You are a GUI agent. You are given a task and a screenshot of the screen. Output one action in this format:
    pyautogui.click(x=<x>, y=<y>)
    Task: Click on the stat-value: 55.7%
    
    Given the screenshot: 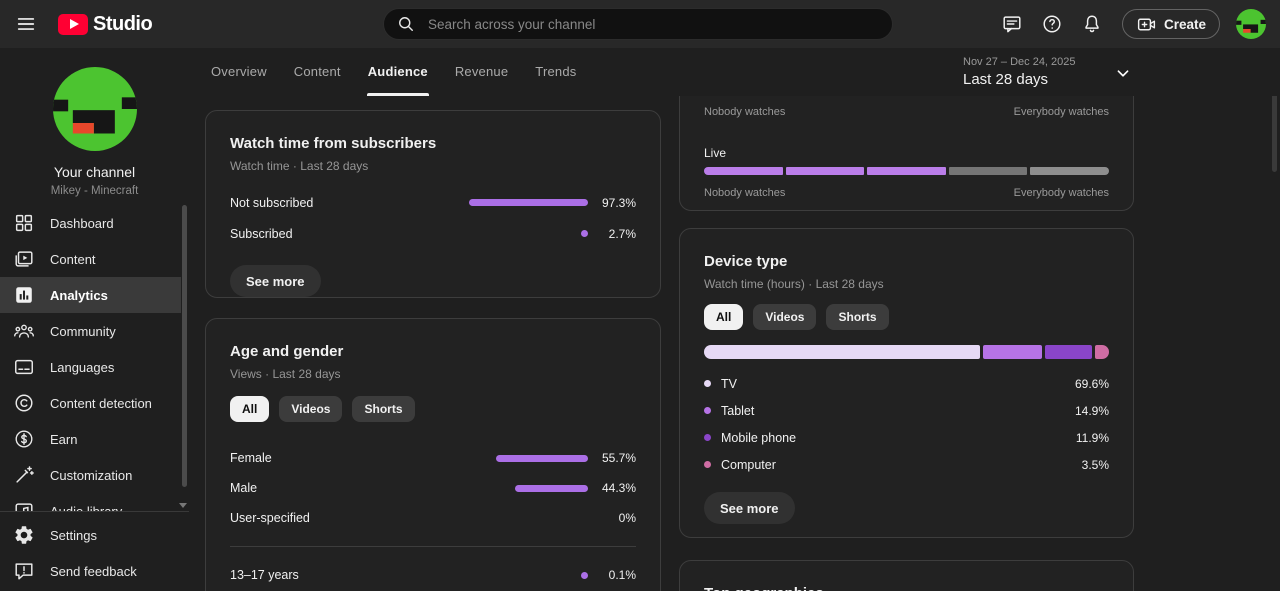 What is the action you would take?
    pyautogui.click(x=618, y=458)
    